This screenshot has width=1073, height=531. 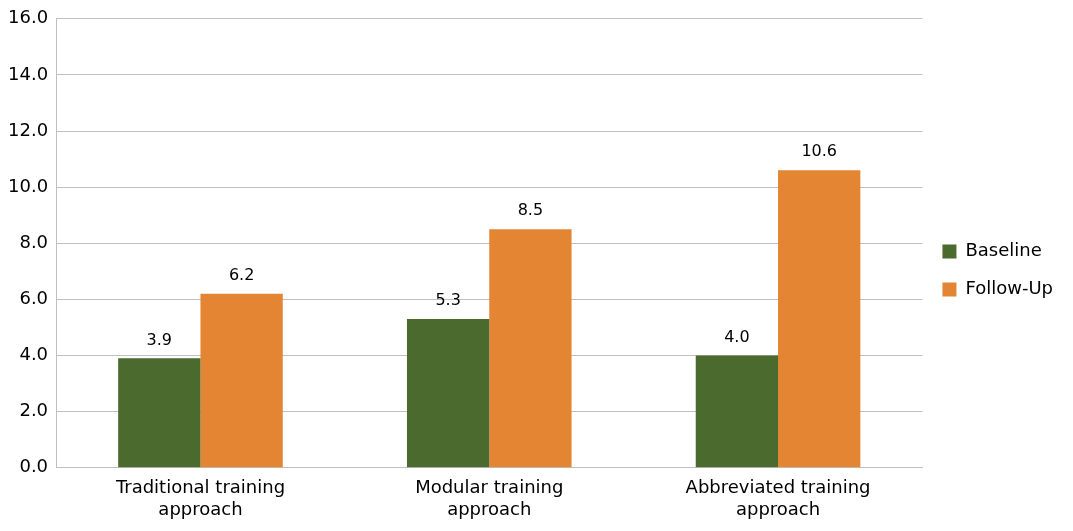 I want to click on y-tick-label: 12.0, so click(x=28, y=129).